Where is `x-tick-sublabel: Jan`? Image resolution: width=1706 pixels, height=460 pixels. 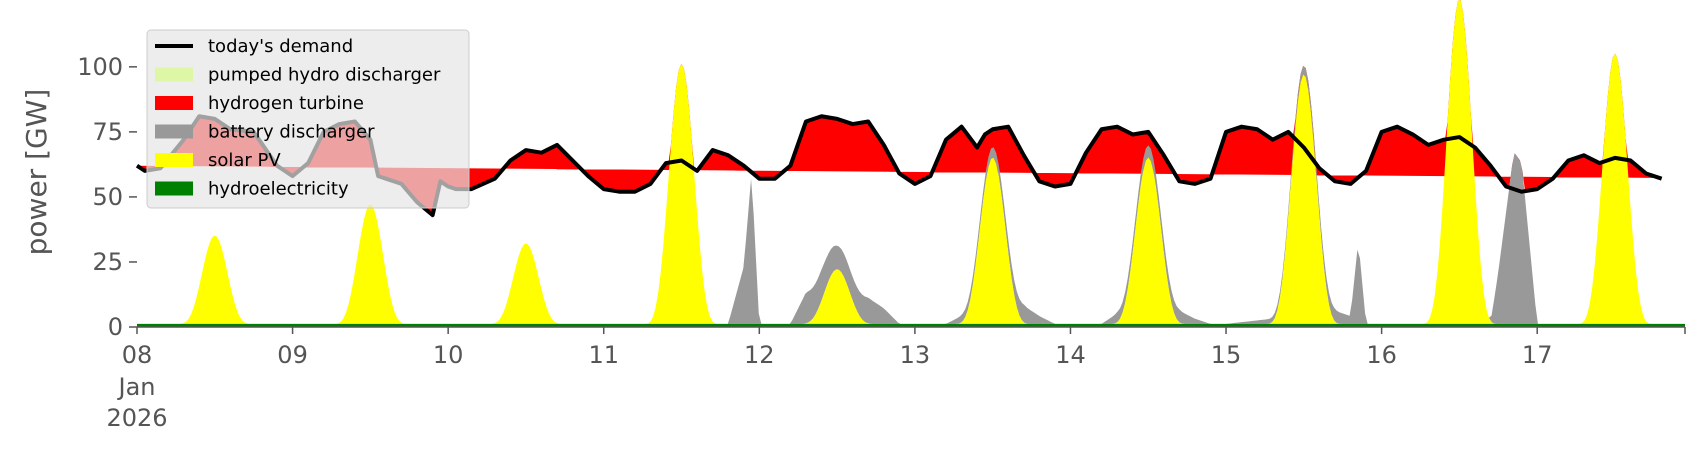 x-tick-sublabel: Jan is located at coordinates (136, 387).